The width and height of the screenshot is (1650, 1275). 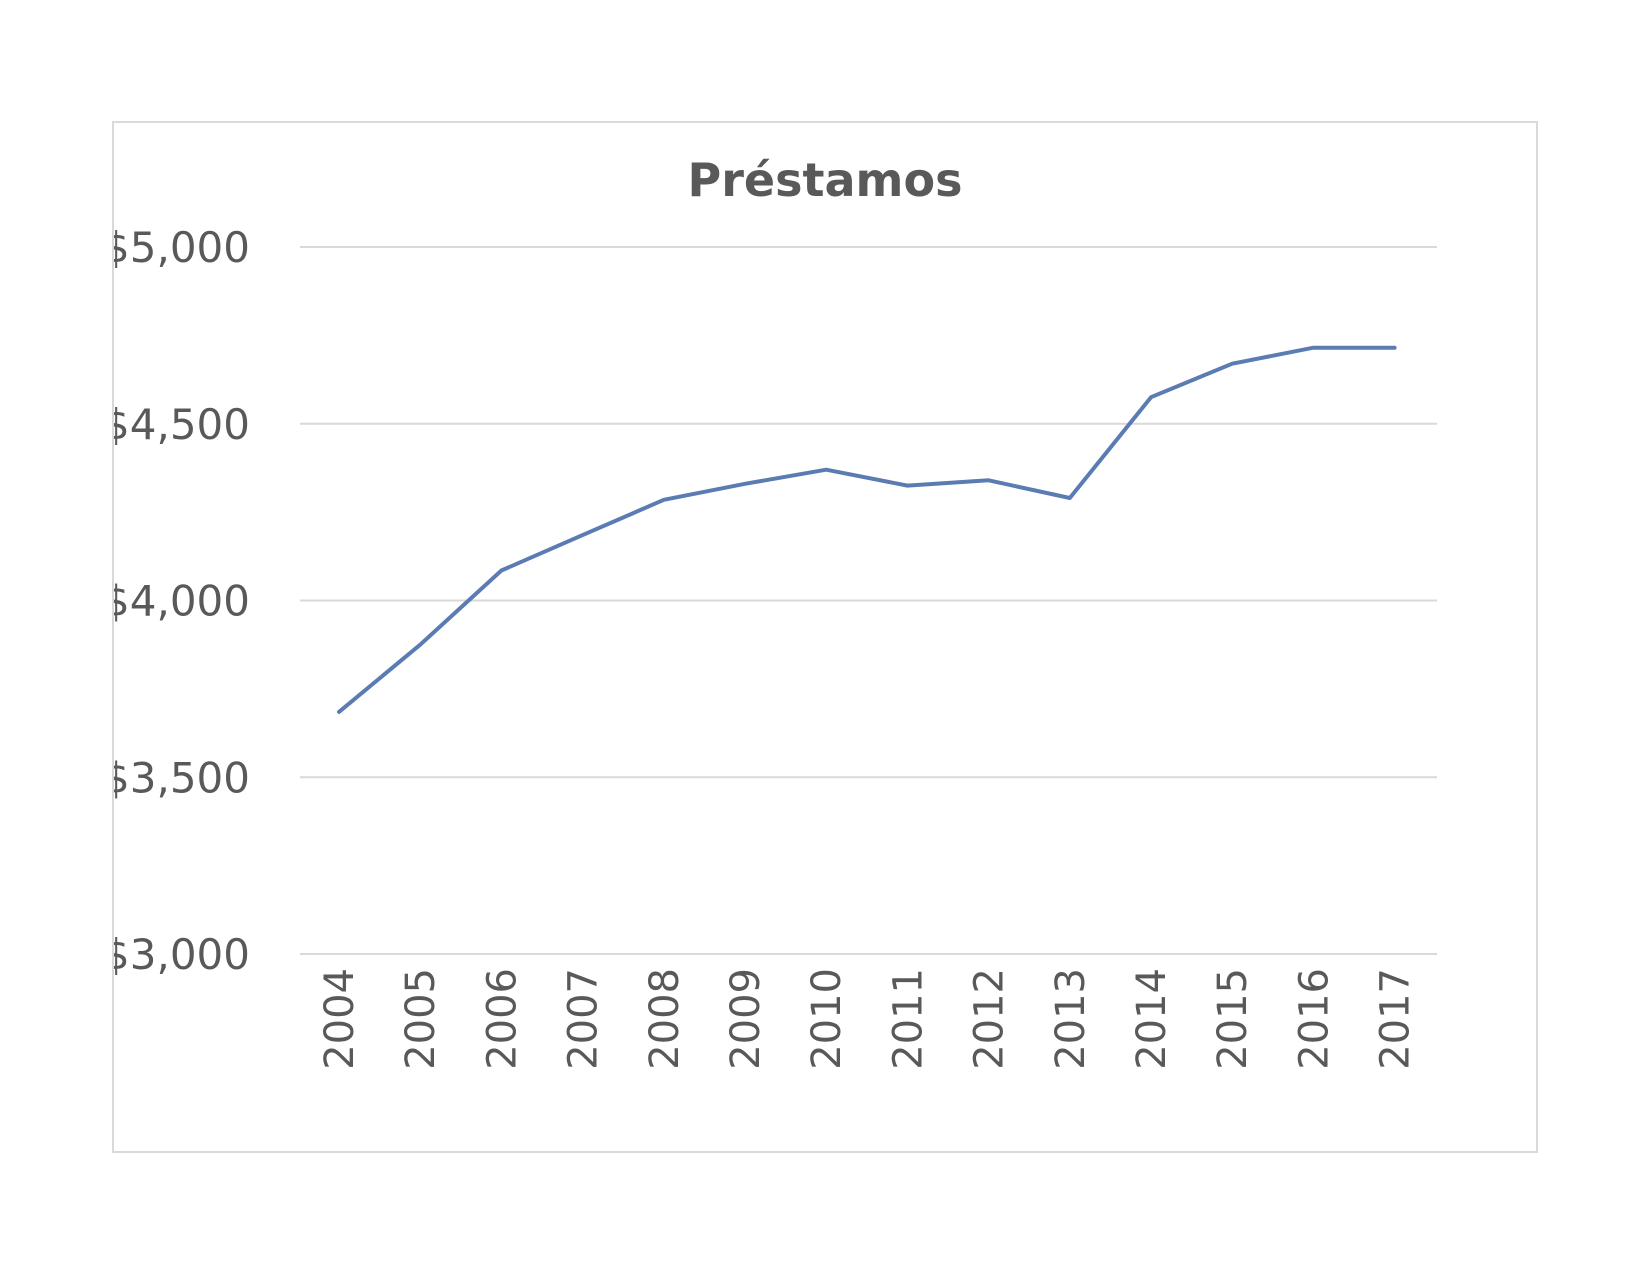 I want to click on y-axis-tick-labels: $5,000 $4,500 $4,000 $3,500 $3,000, so click(x=182, y=601).